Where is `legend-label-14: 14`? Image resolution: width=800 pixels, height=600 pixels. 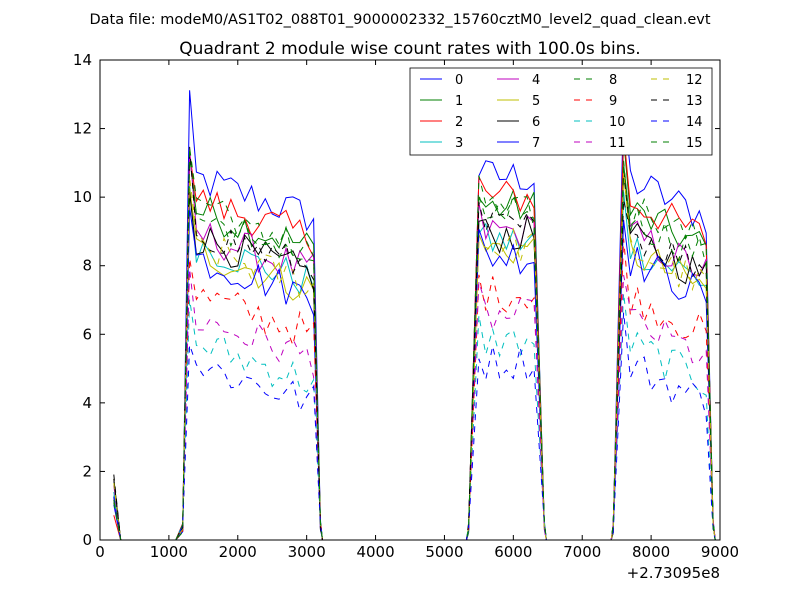 legend-label-14: 14 is located at coordinates (694, 122).